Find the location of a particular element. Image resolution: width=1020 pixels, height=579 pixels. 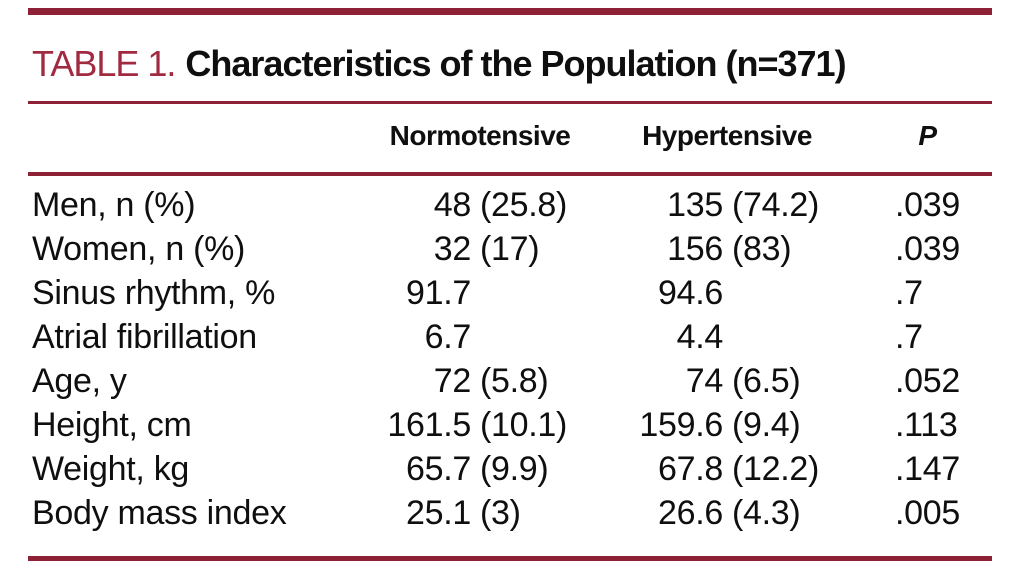

bottom-rule is located at coordinates (510, 558).